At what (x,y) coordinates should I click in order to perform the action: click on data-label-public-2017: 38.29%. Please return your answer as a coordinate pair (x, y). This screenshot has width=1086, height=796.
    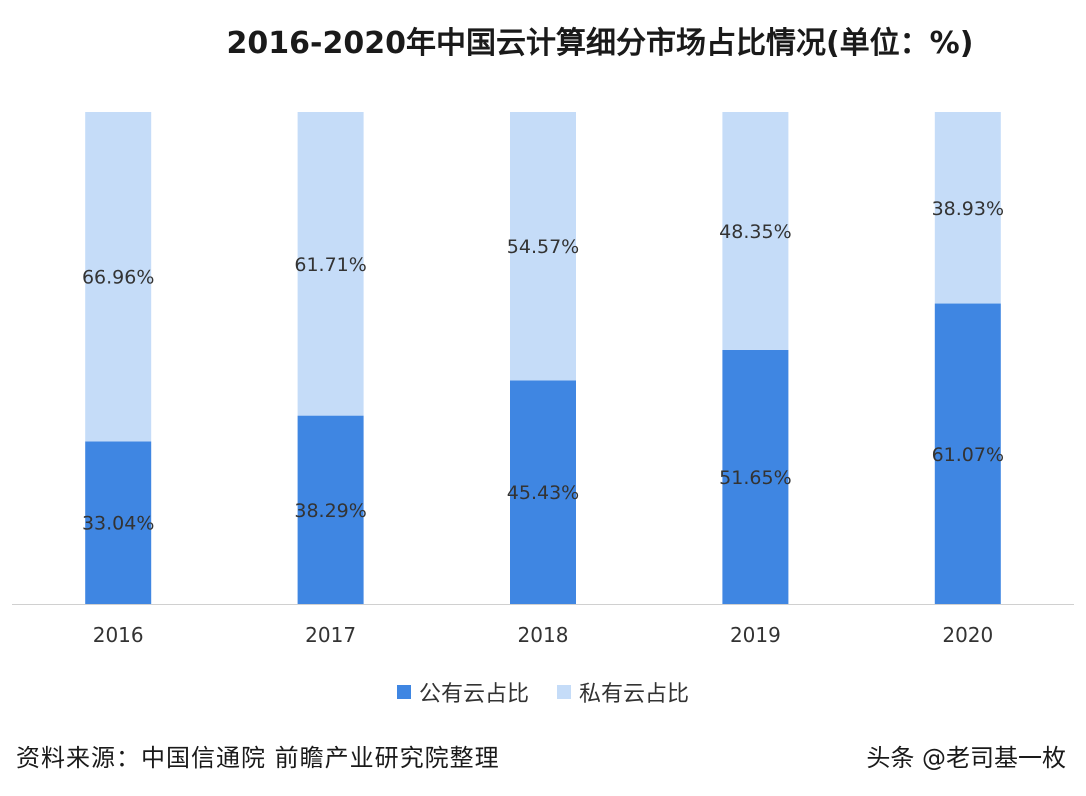
    Looking at the image, I should click on (330, 511).